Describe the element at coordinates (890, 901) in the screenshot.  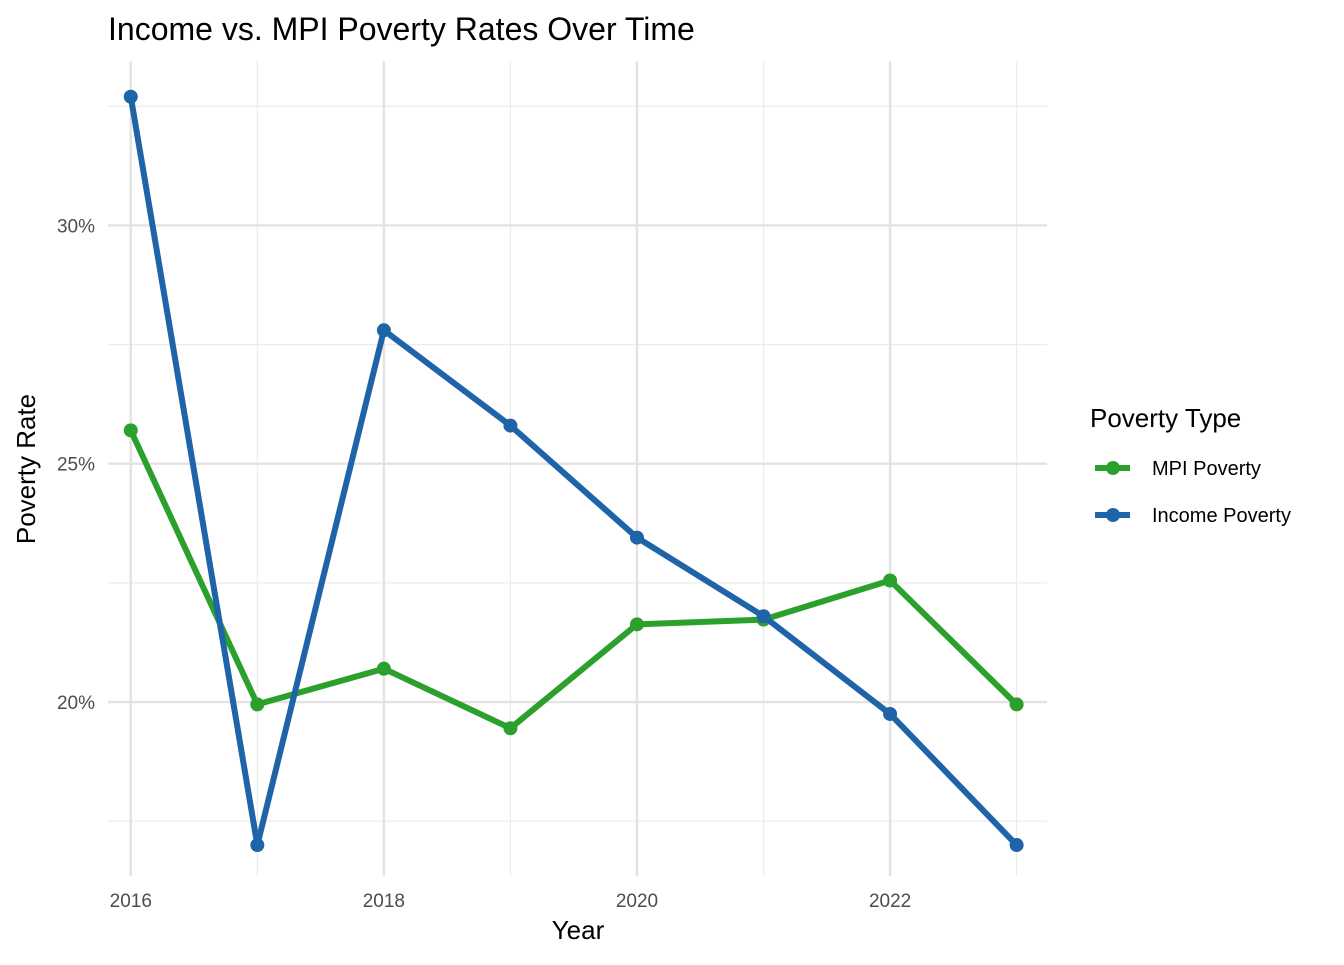
I see `x-tick-label: 2022` at that location.